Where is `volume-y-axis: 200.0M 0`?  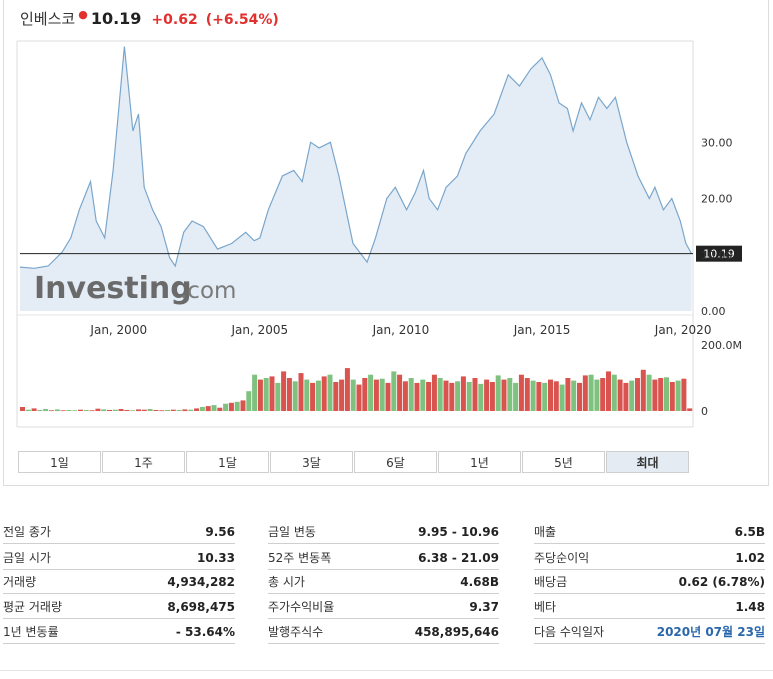
volume-y-axis: 200.0M 0 is located at coordinates (721, 378).